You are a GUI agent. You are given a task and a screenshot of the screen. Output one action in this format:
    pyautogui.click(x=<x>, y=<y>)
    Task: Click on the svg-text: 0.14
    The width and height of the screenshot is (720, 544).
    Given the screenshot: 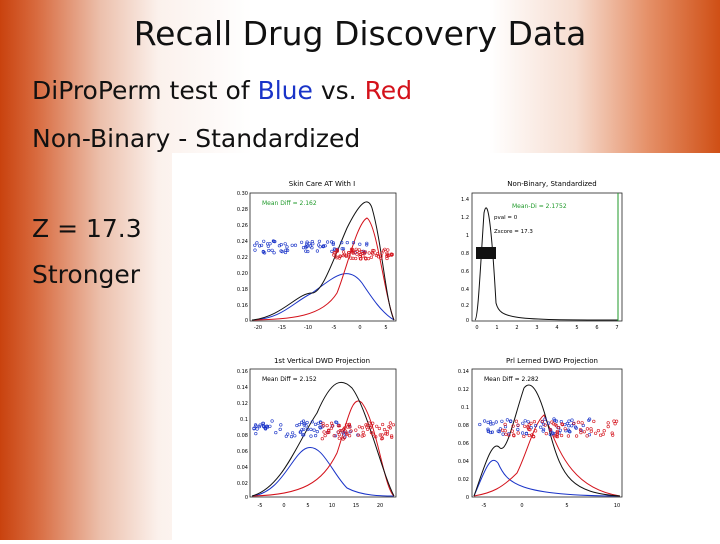 What is the action you would take?
    pyautogui.click(x=463, y=372)
    